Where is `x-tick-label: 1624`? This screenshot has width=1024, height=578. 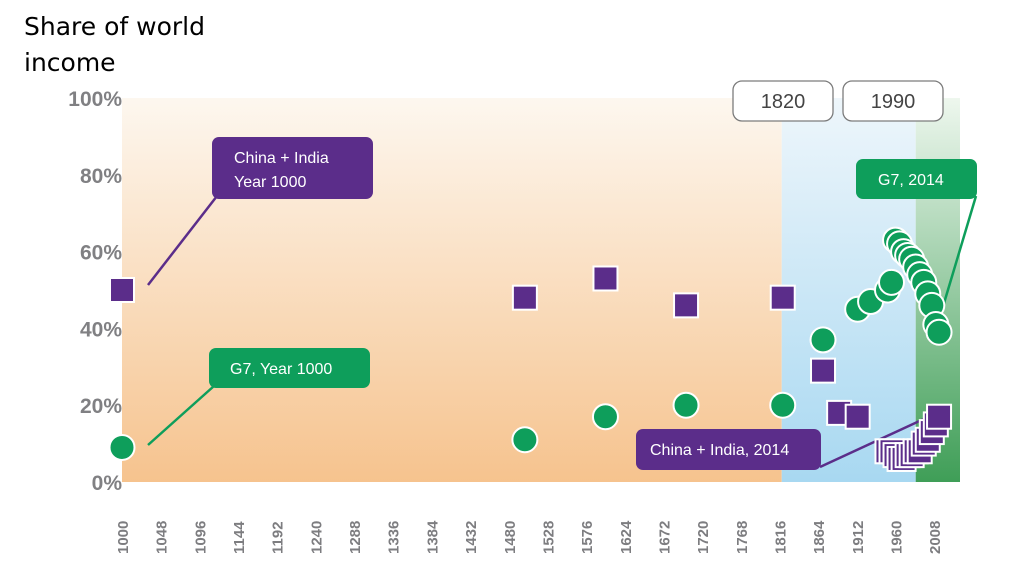
x-tick-label: 1624 is located at coordinates (626, 537).